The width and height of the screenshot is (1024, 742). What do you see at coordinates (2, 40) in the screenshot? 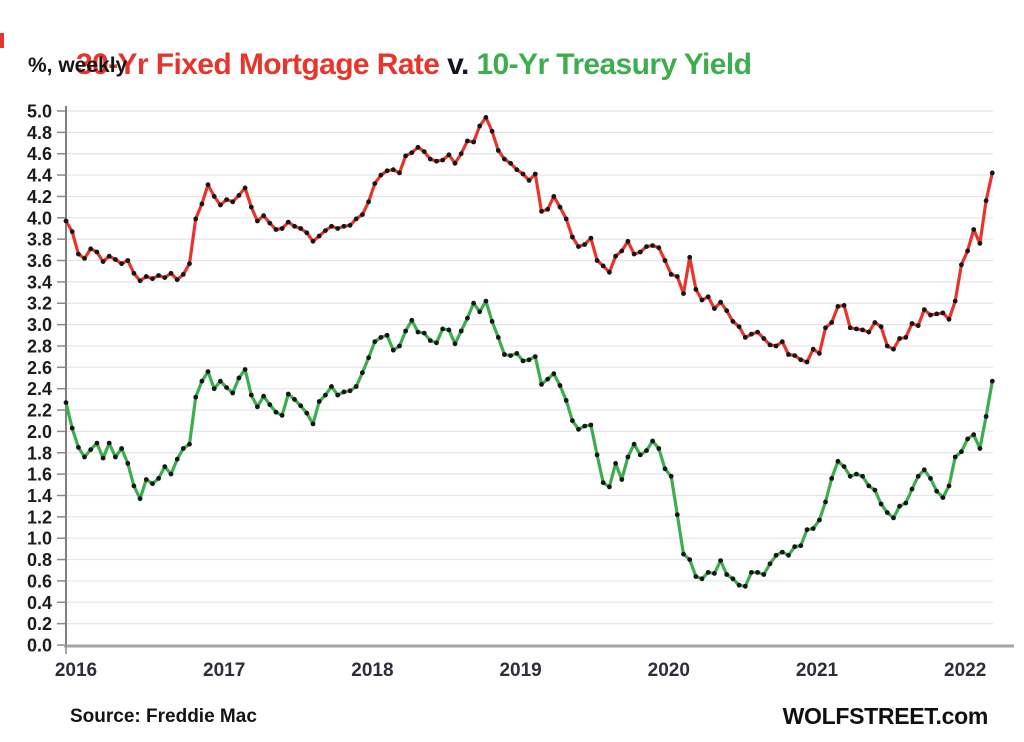
I see `left-edge-red-mark` at bounding box center [2, 40].